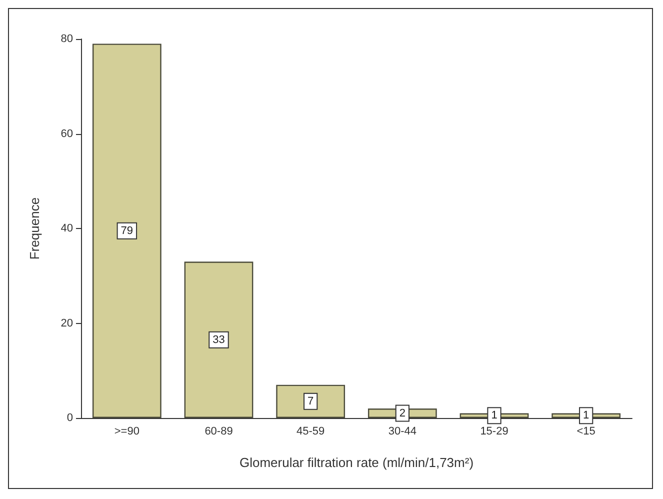 The height and width of the screenshot is (499, 663). I want to click on data-label: 7, so click(311, 401).